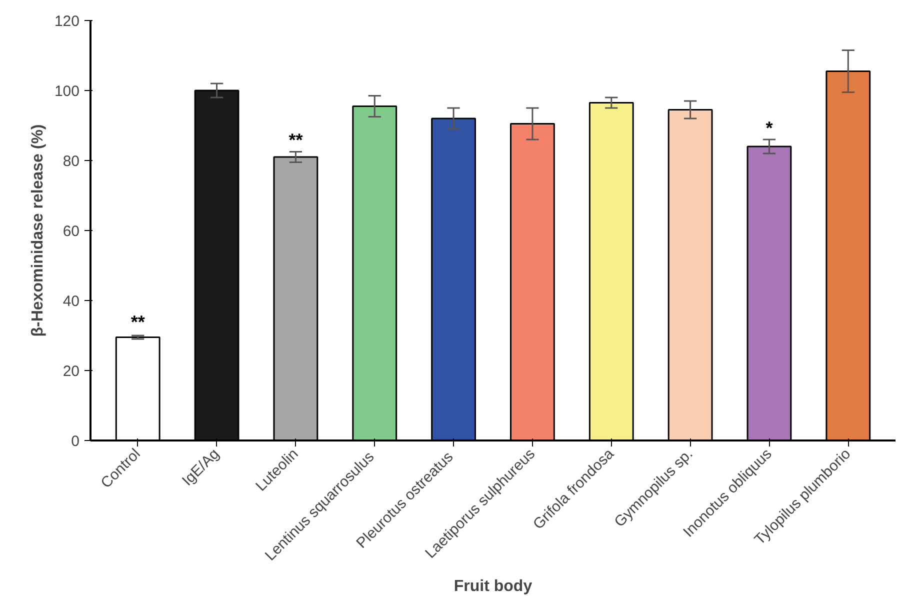 The width and height of the screenshot is (909, 601). What do you see at coordinates (71, 371) in the screenshot?
I see `y-tick-label: 20` at bounding box center [71, 371].